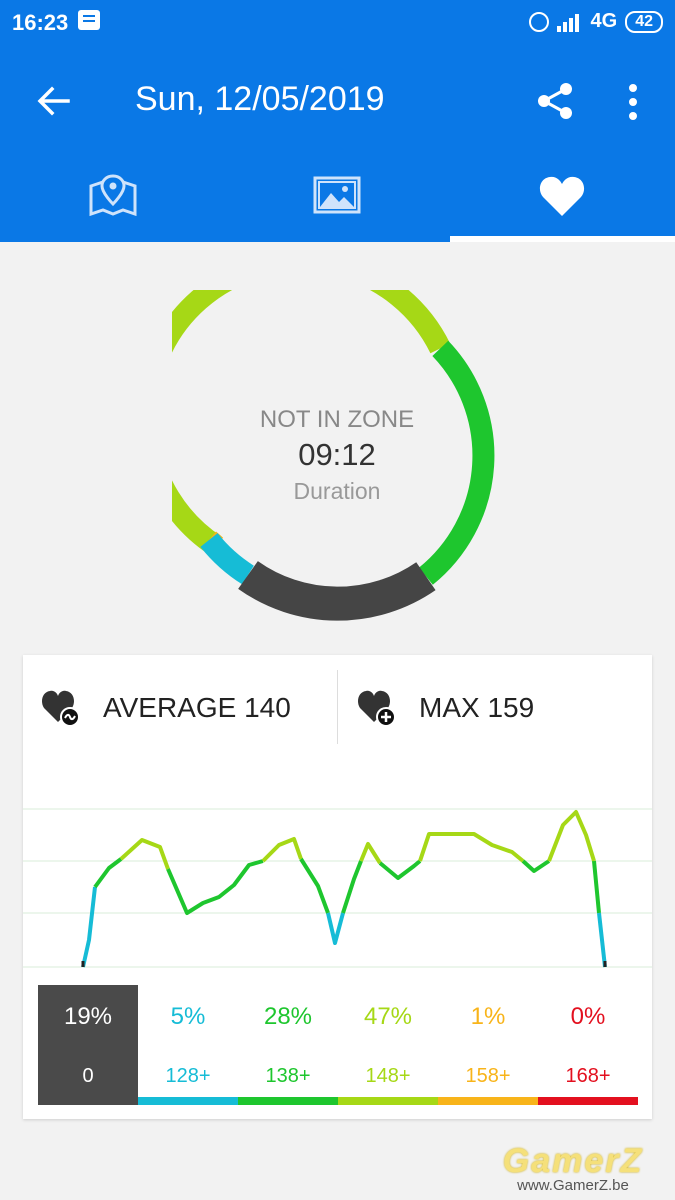 The width and height of the screenshot is (675, 1200). What do you see at coordinates (588, 1045) in the screenshot?
I see `zone-168: 0% 168+` at bounding box center [588, 1045].